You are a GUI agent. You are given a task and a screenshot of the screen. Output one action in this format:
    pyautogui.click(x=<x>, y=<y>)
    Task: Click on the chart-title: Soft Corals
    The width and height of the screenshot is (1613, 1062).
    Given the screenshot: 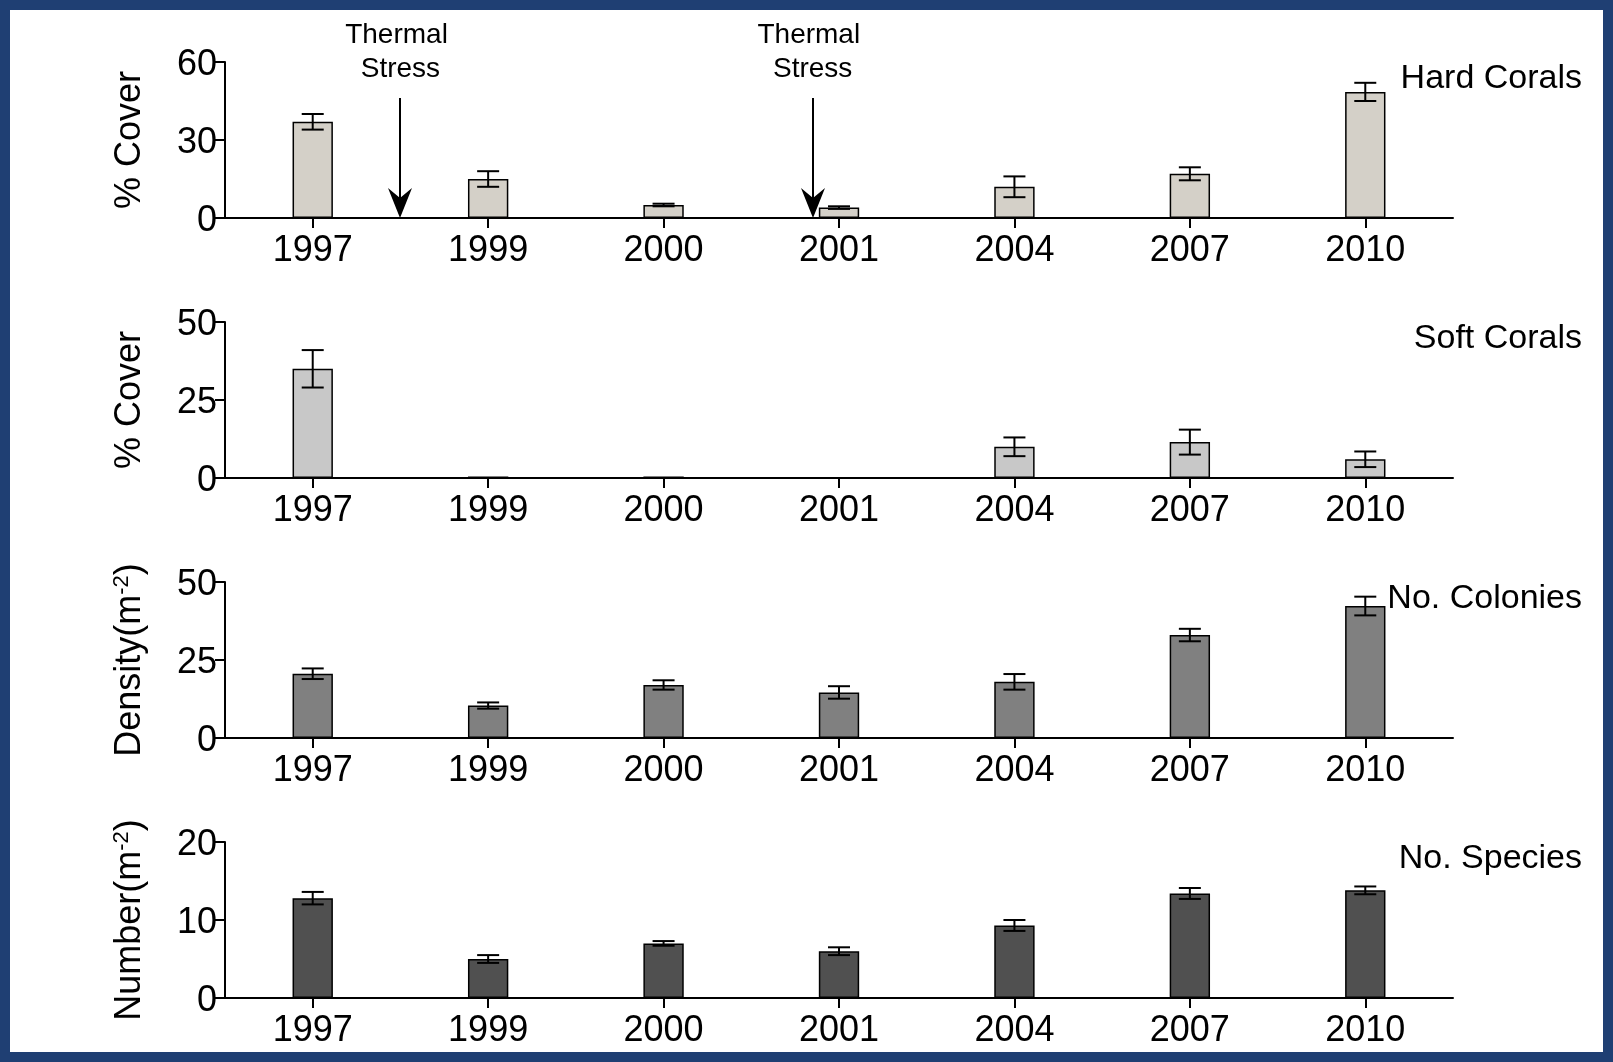 What is the action you would take?
    pyautogui.click(x=1498, y=336)
    